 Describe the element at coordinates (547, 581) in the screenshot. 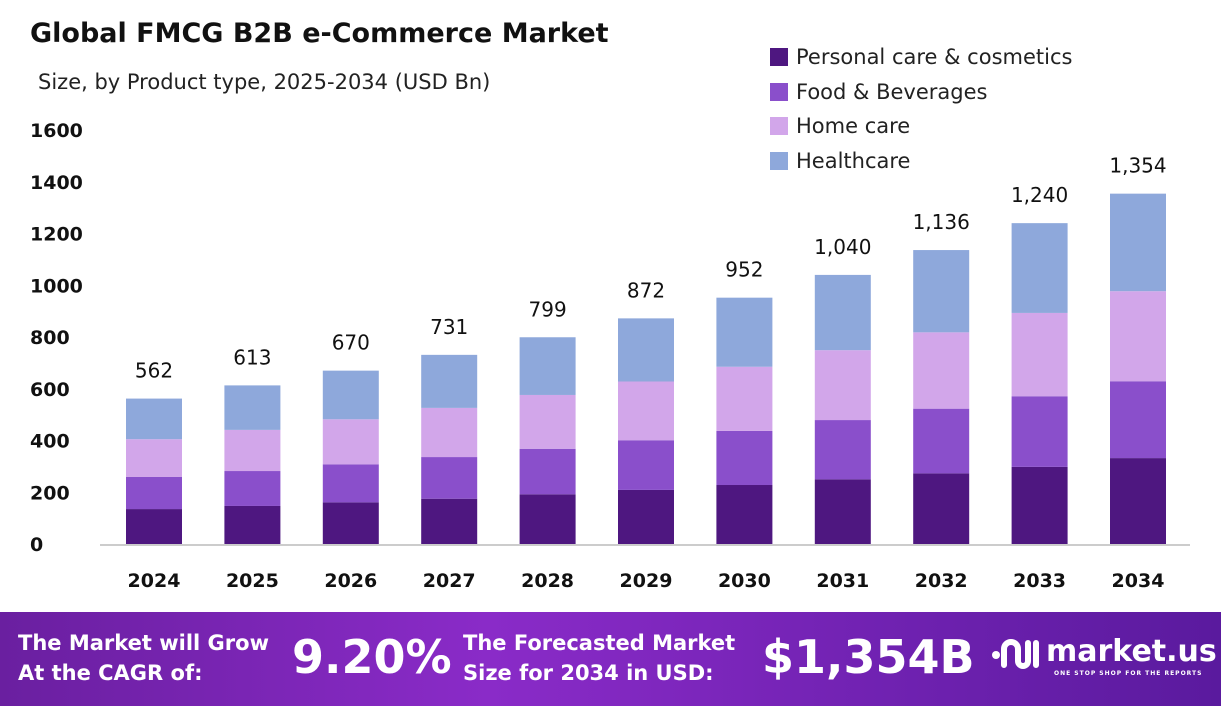

I see `x-tick-label: 2028` at that location.